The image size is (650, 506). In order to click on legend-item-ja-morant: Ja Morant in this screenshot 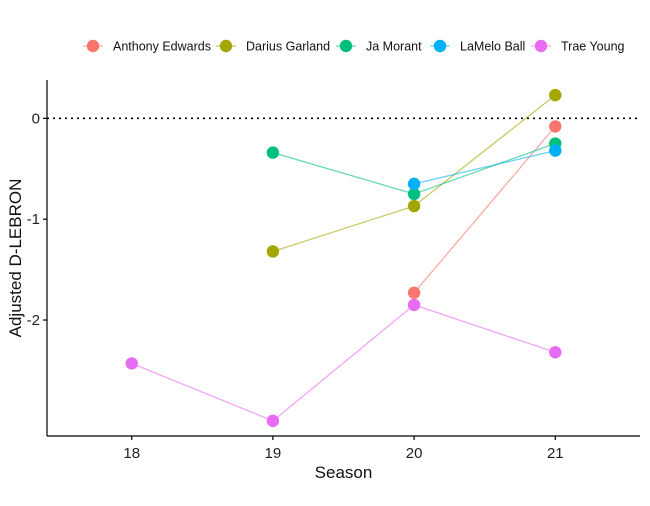, I will do `click(379, 47)`.